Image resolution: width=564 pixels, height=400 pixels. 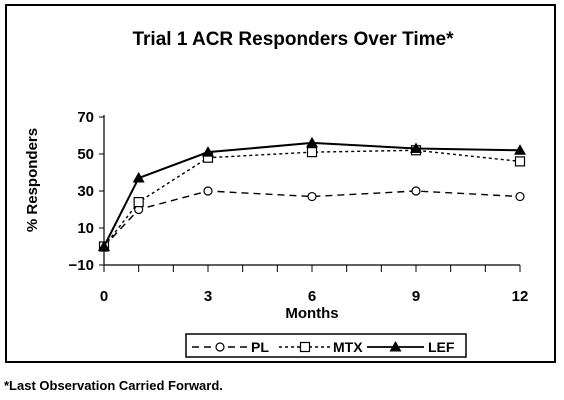 I want to click on legend: PL MTX LEF, so click(x=326, y=345).